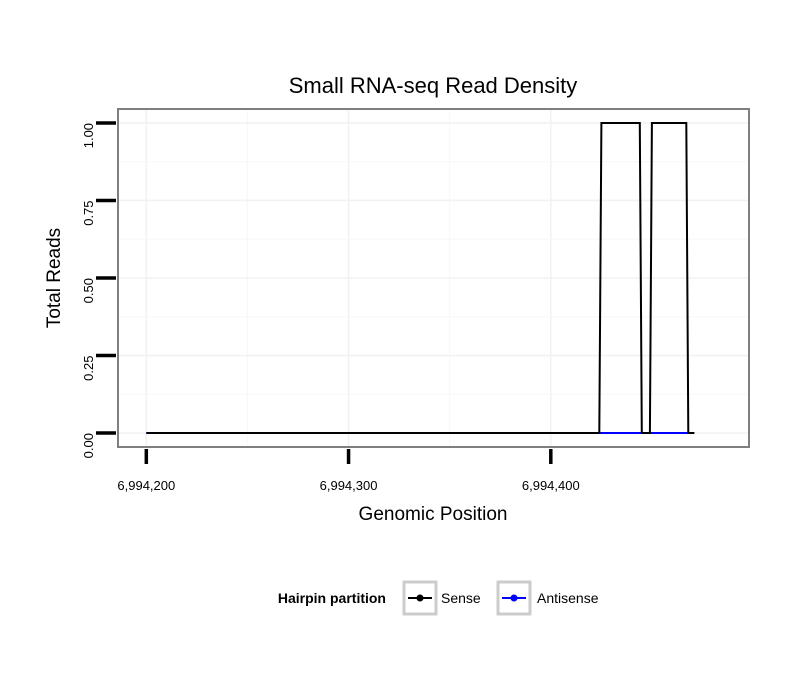  What do you see at coordinates (88, 212) in the screenshot?
I see `y-tick-label: 0.75` at bounding box center [88, 212].